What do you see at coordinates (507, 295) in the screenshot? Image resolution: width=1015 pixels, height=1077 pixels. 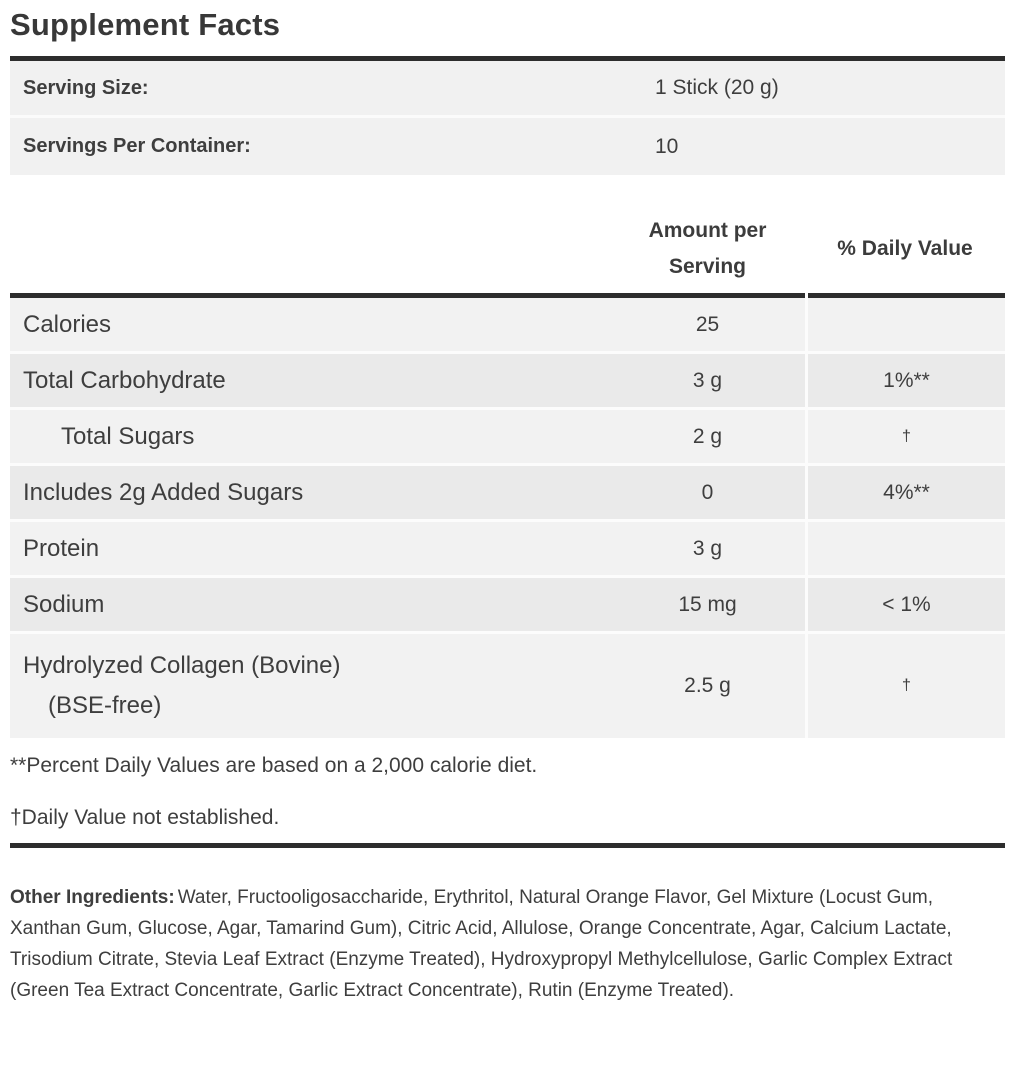 I see `header-rule` at bounding box center [507, 295].